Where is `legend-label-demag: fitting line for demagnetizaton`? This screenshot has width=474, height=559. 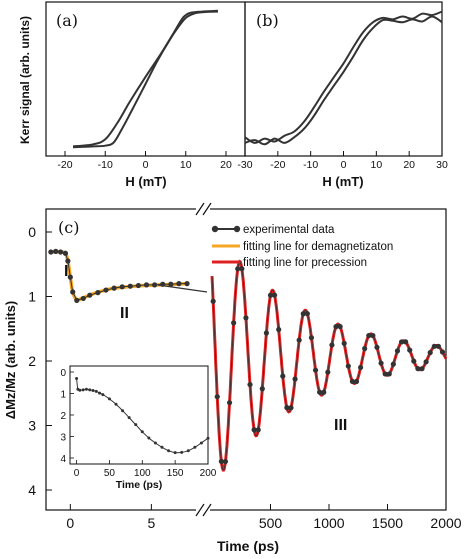 legend-label-demag: fitting line for demagnetizaton is located at coordinates (318, 247).